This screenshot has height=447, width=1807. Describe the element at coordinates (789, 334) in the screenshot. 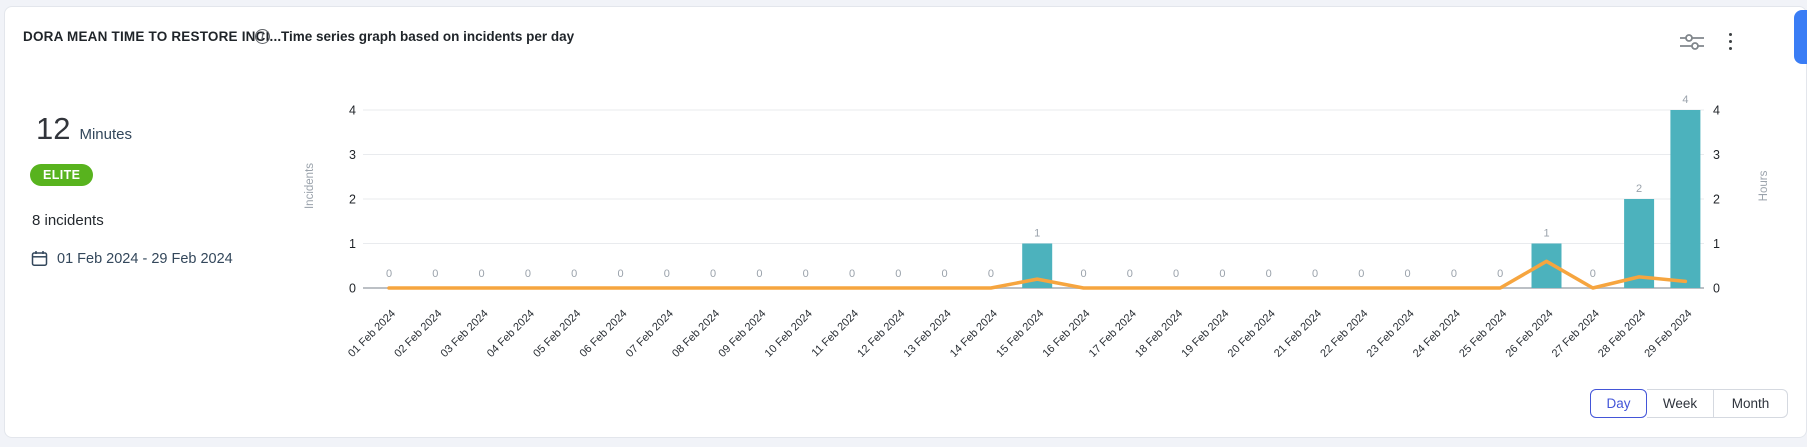

I see `x-axis-tick: 10 Feb 2024` at that location.